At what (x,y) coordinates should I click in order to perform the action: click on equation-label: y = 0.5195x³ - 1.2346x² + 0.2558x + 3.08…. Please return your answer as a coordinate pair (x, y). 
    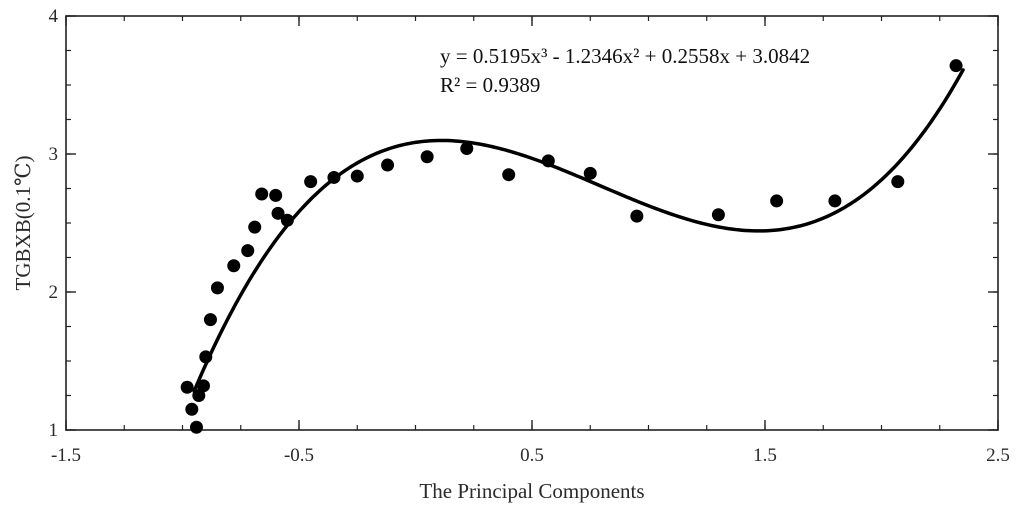
    Looking at the image, I should click on (625, 56).